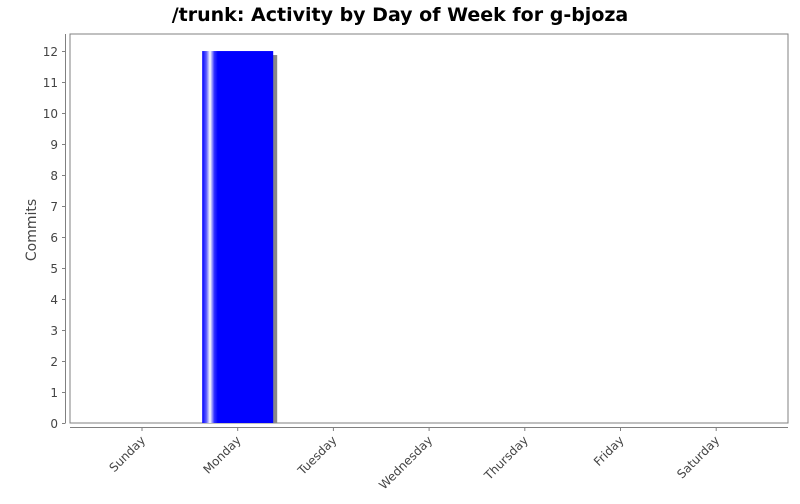 This screenshot has height=504, width=800. Describe the element at coordinates (506, 458) in the screenshot. I see `x-tick-label: Thursday` at that location.